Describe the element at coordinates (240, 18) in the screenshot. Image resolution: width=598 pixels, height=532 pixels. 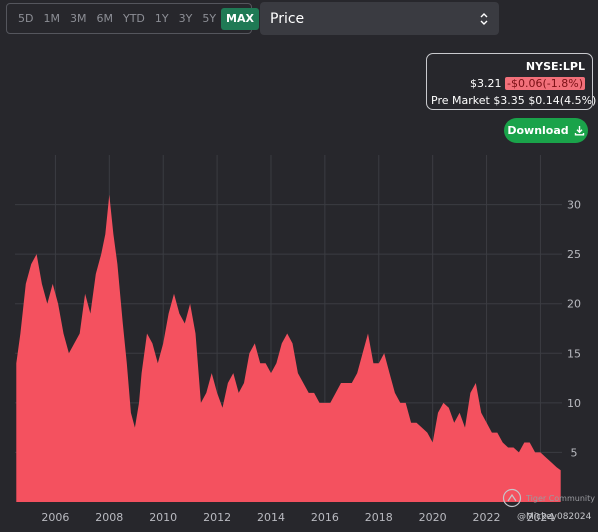
I see `range-button-max: MAX` at that location.